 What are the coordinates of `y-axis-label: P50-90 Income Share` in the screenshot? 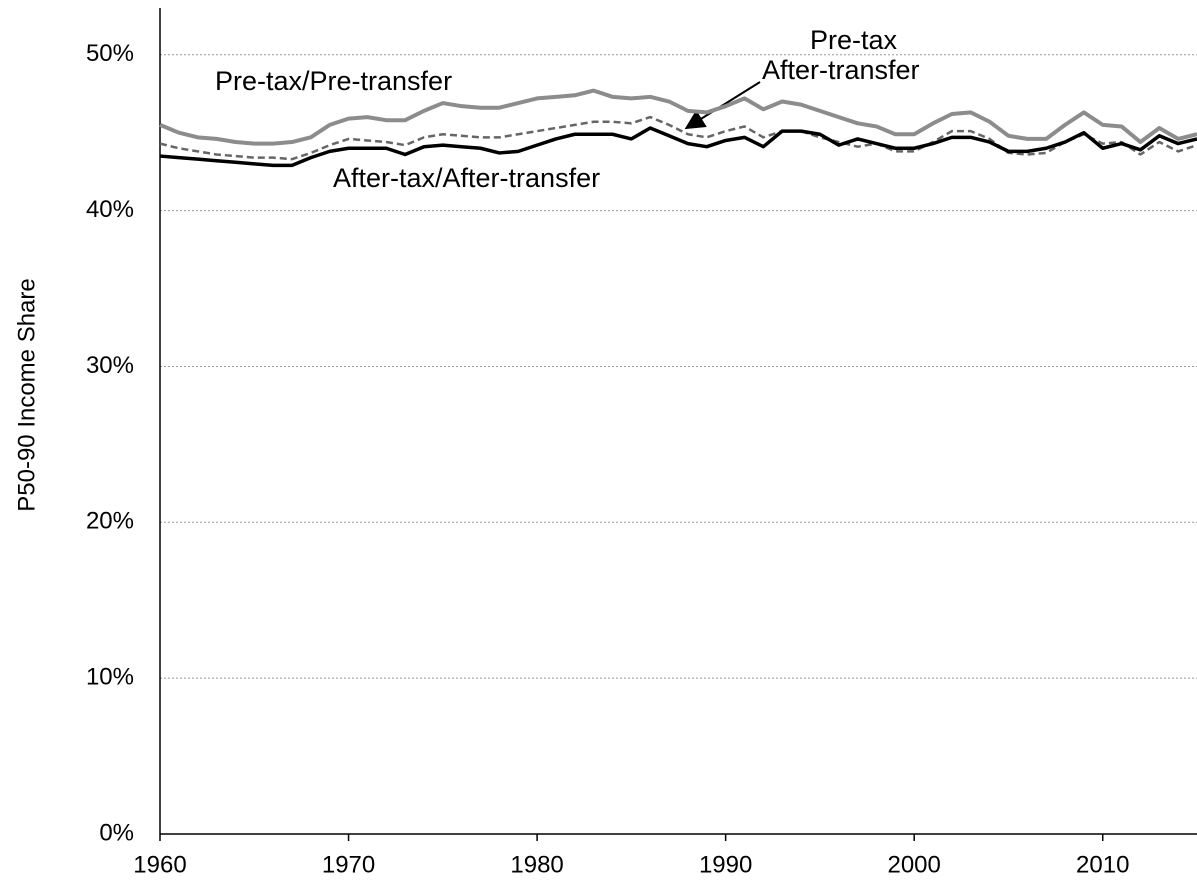 It's located at (26, 394).